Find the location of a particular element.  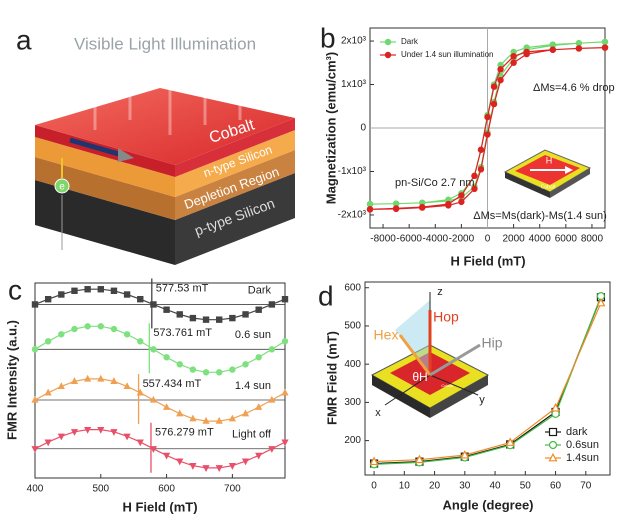

x-tick-label: 60 is located at coordinates (556, 486).